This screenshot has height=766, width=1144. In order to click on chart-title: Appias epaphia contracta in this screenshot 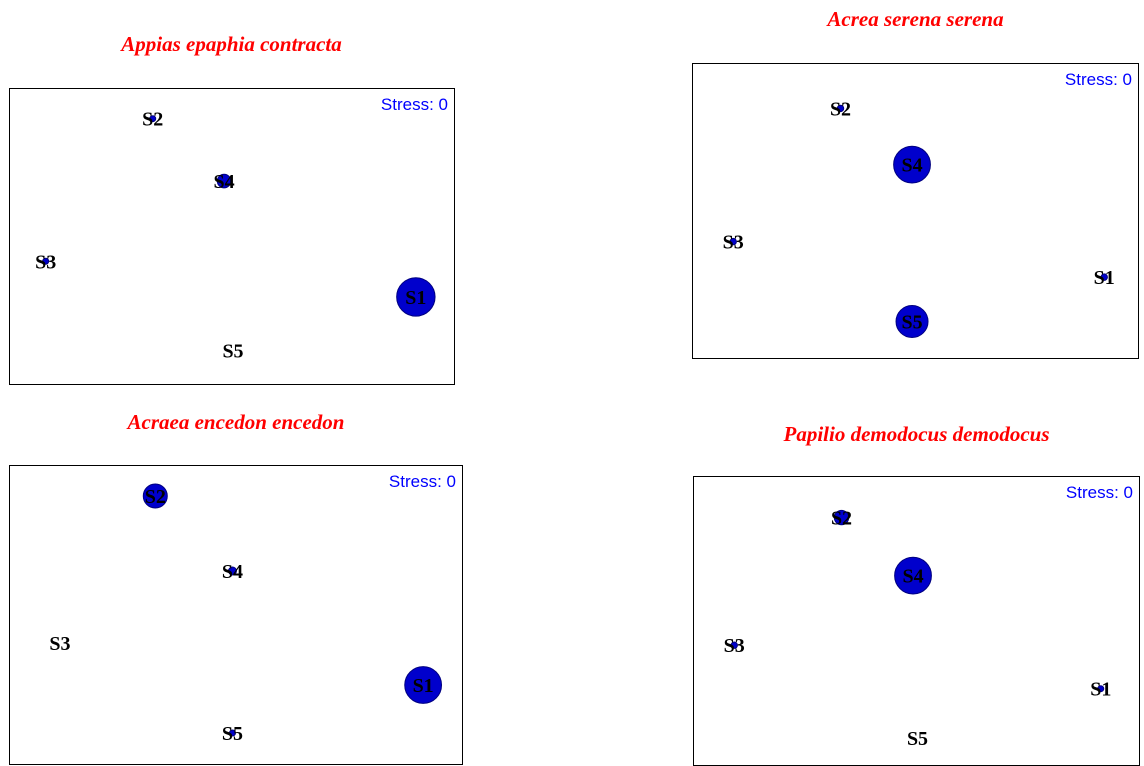, I will do `click(231, 44)`.